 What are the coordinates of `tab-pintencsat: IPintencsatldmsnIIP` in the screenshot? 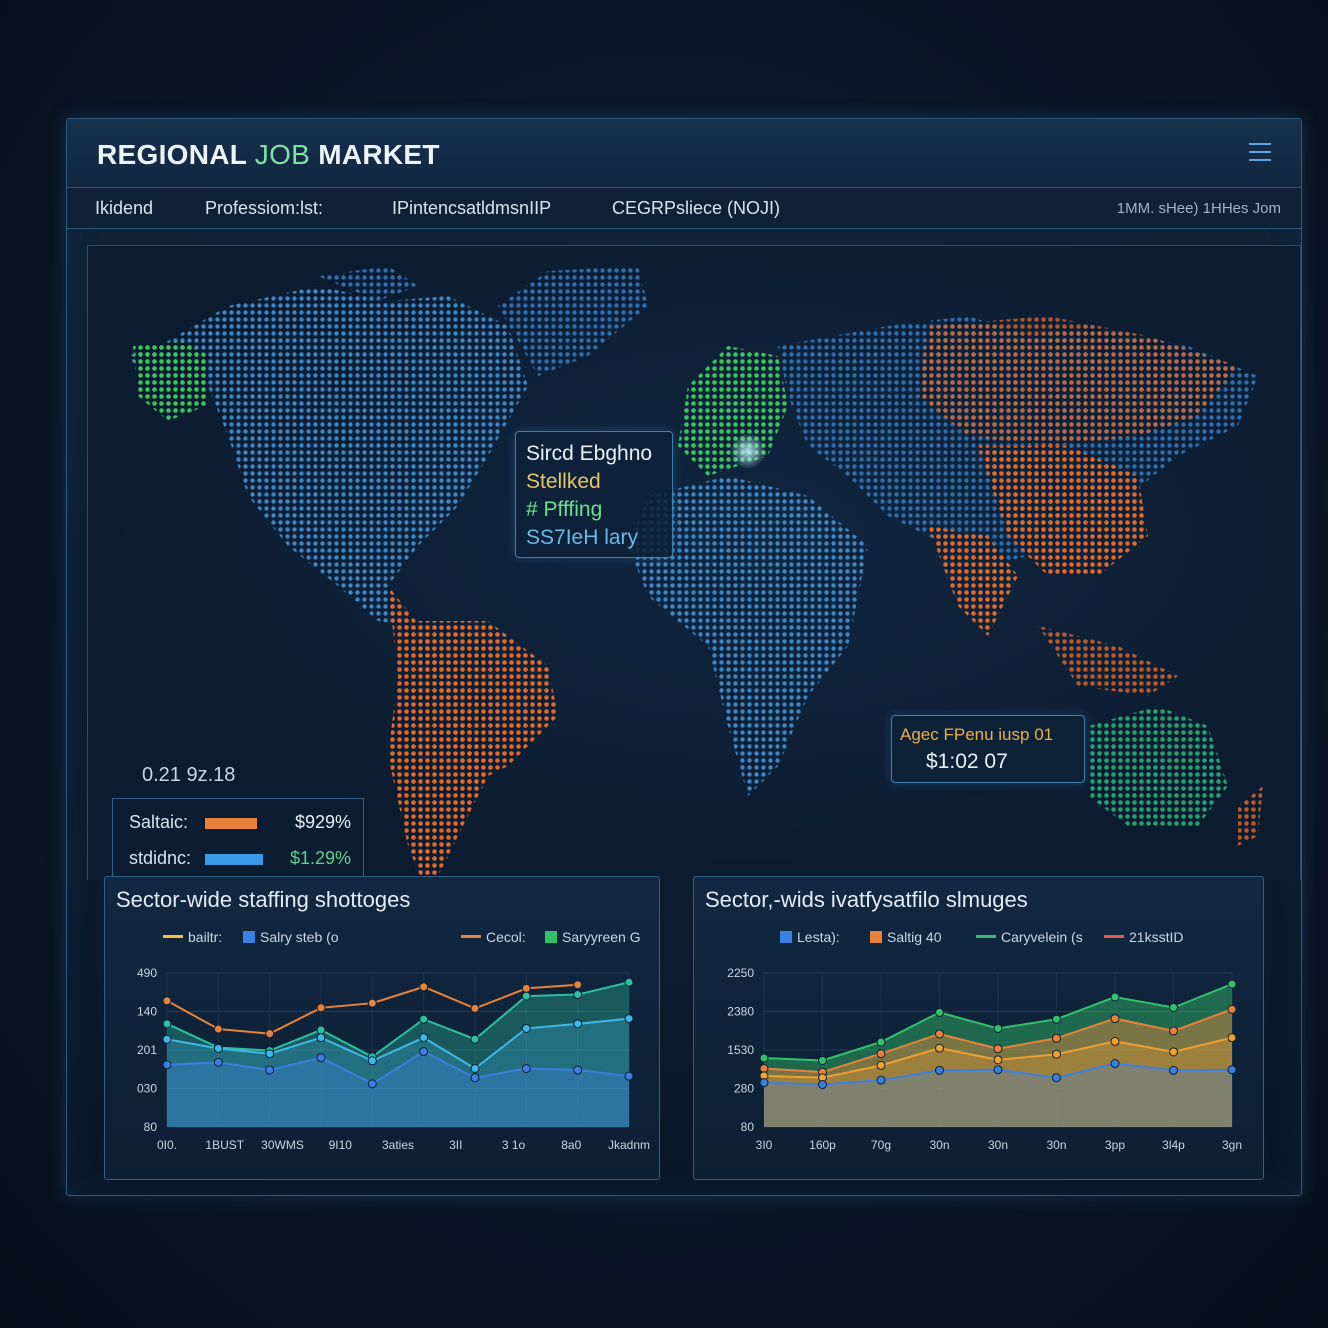 It's located at (472, 208).